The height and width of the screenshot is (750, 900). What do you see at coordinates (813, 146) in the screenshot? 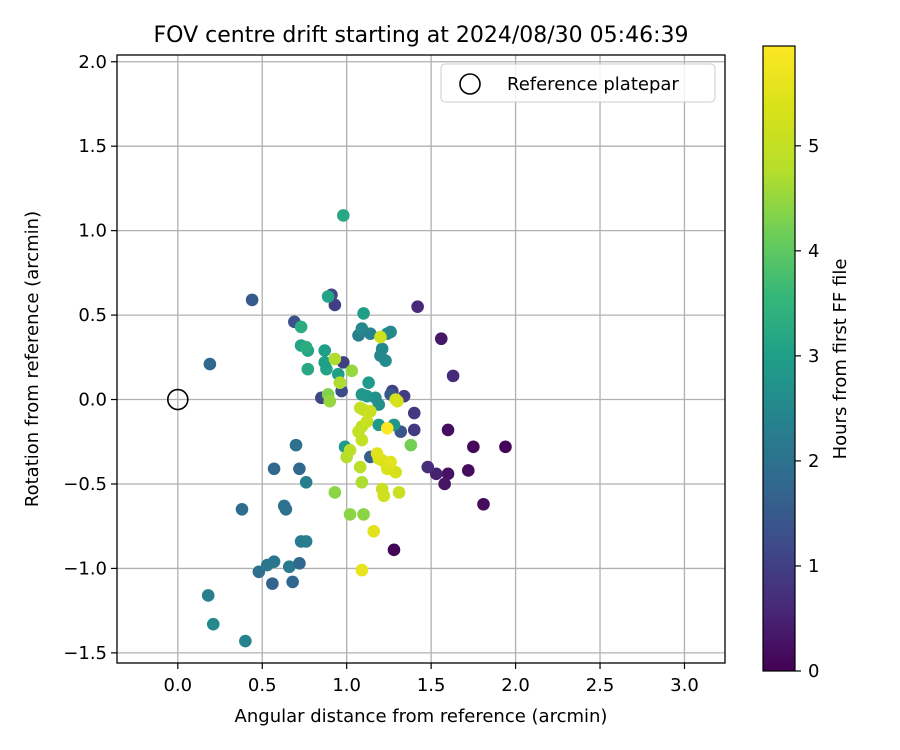
I see `colorbar-tick-label: 5` at bounding box center [813, 146].